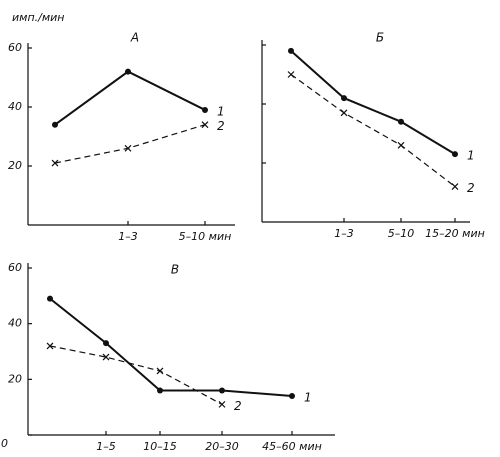 The height and width of the screenshot is (457, 500). I want to click on panel-title: А, so click(134, 38).